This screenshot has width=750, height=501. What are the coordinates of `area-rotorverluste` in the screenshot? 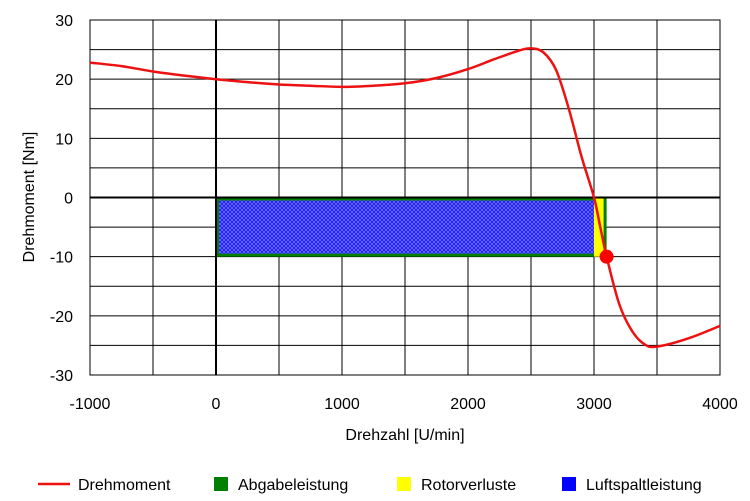 It's located at (599, 227).